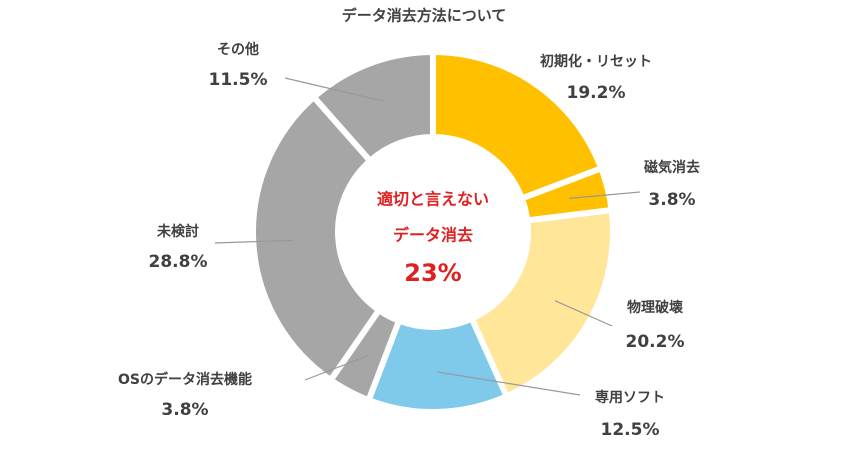 The image size is (848, 449). What do you see at coordinates (238, 49) in the screenshot?
I see `category-label: その他` at bounding box center [238, 49].